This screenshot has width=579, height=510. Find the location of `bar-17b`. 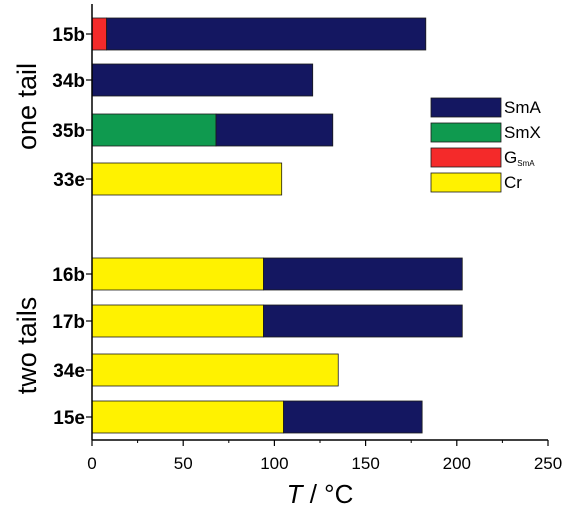

bar-17b is located at coordinates (277, 321).